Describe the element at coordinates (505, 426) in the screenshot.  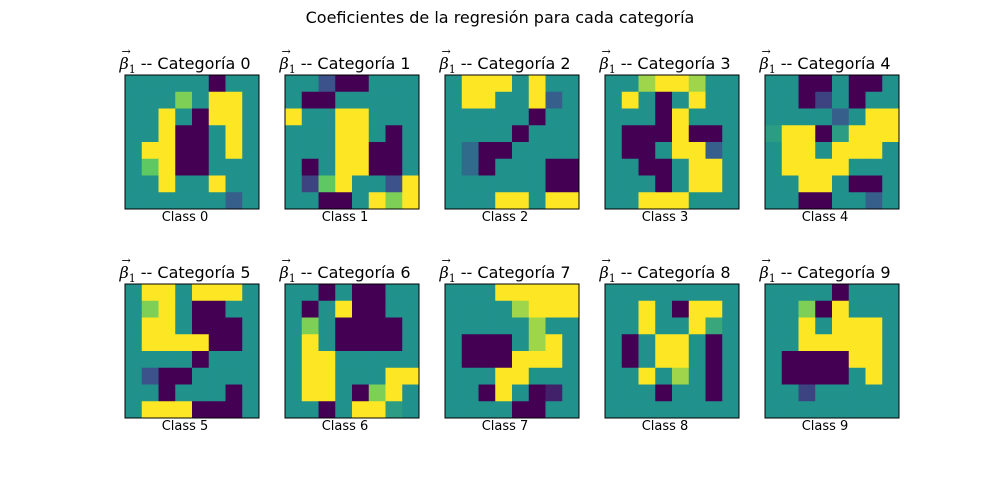
I see `subplot-xlabel: Class 7` at that location.